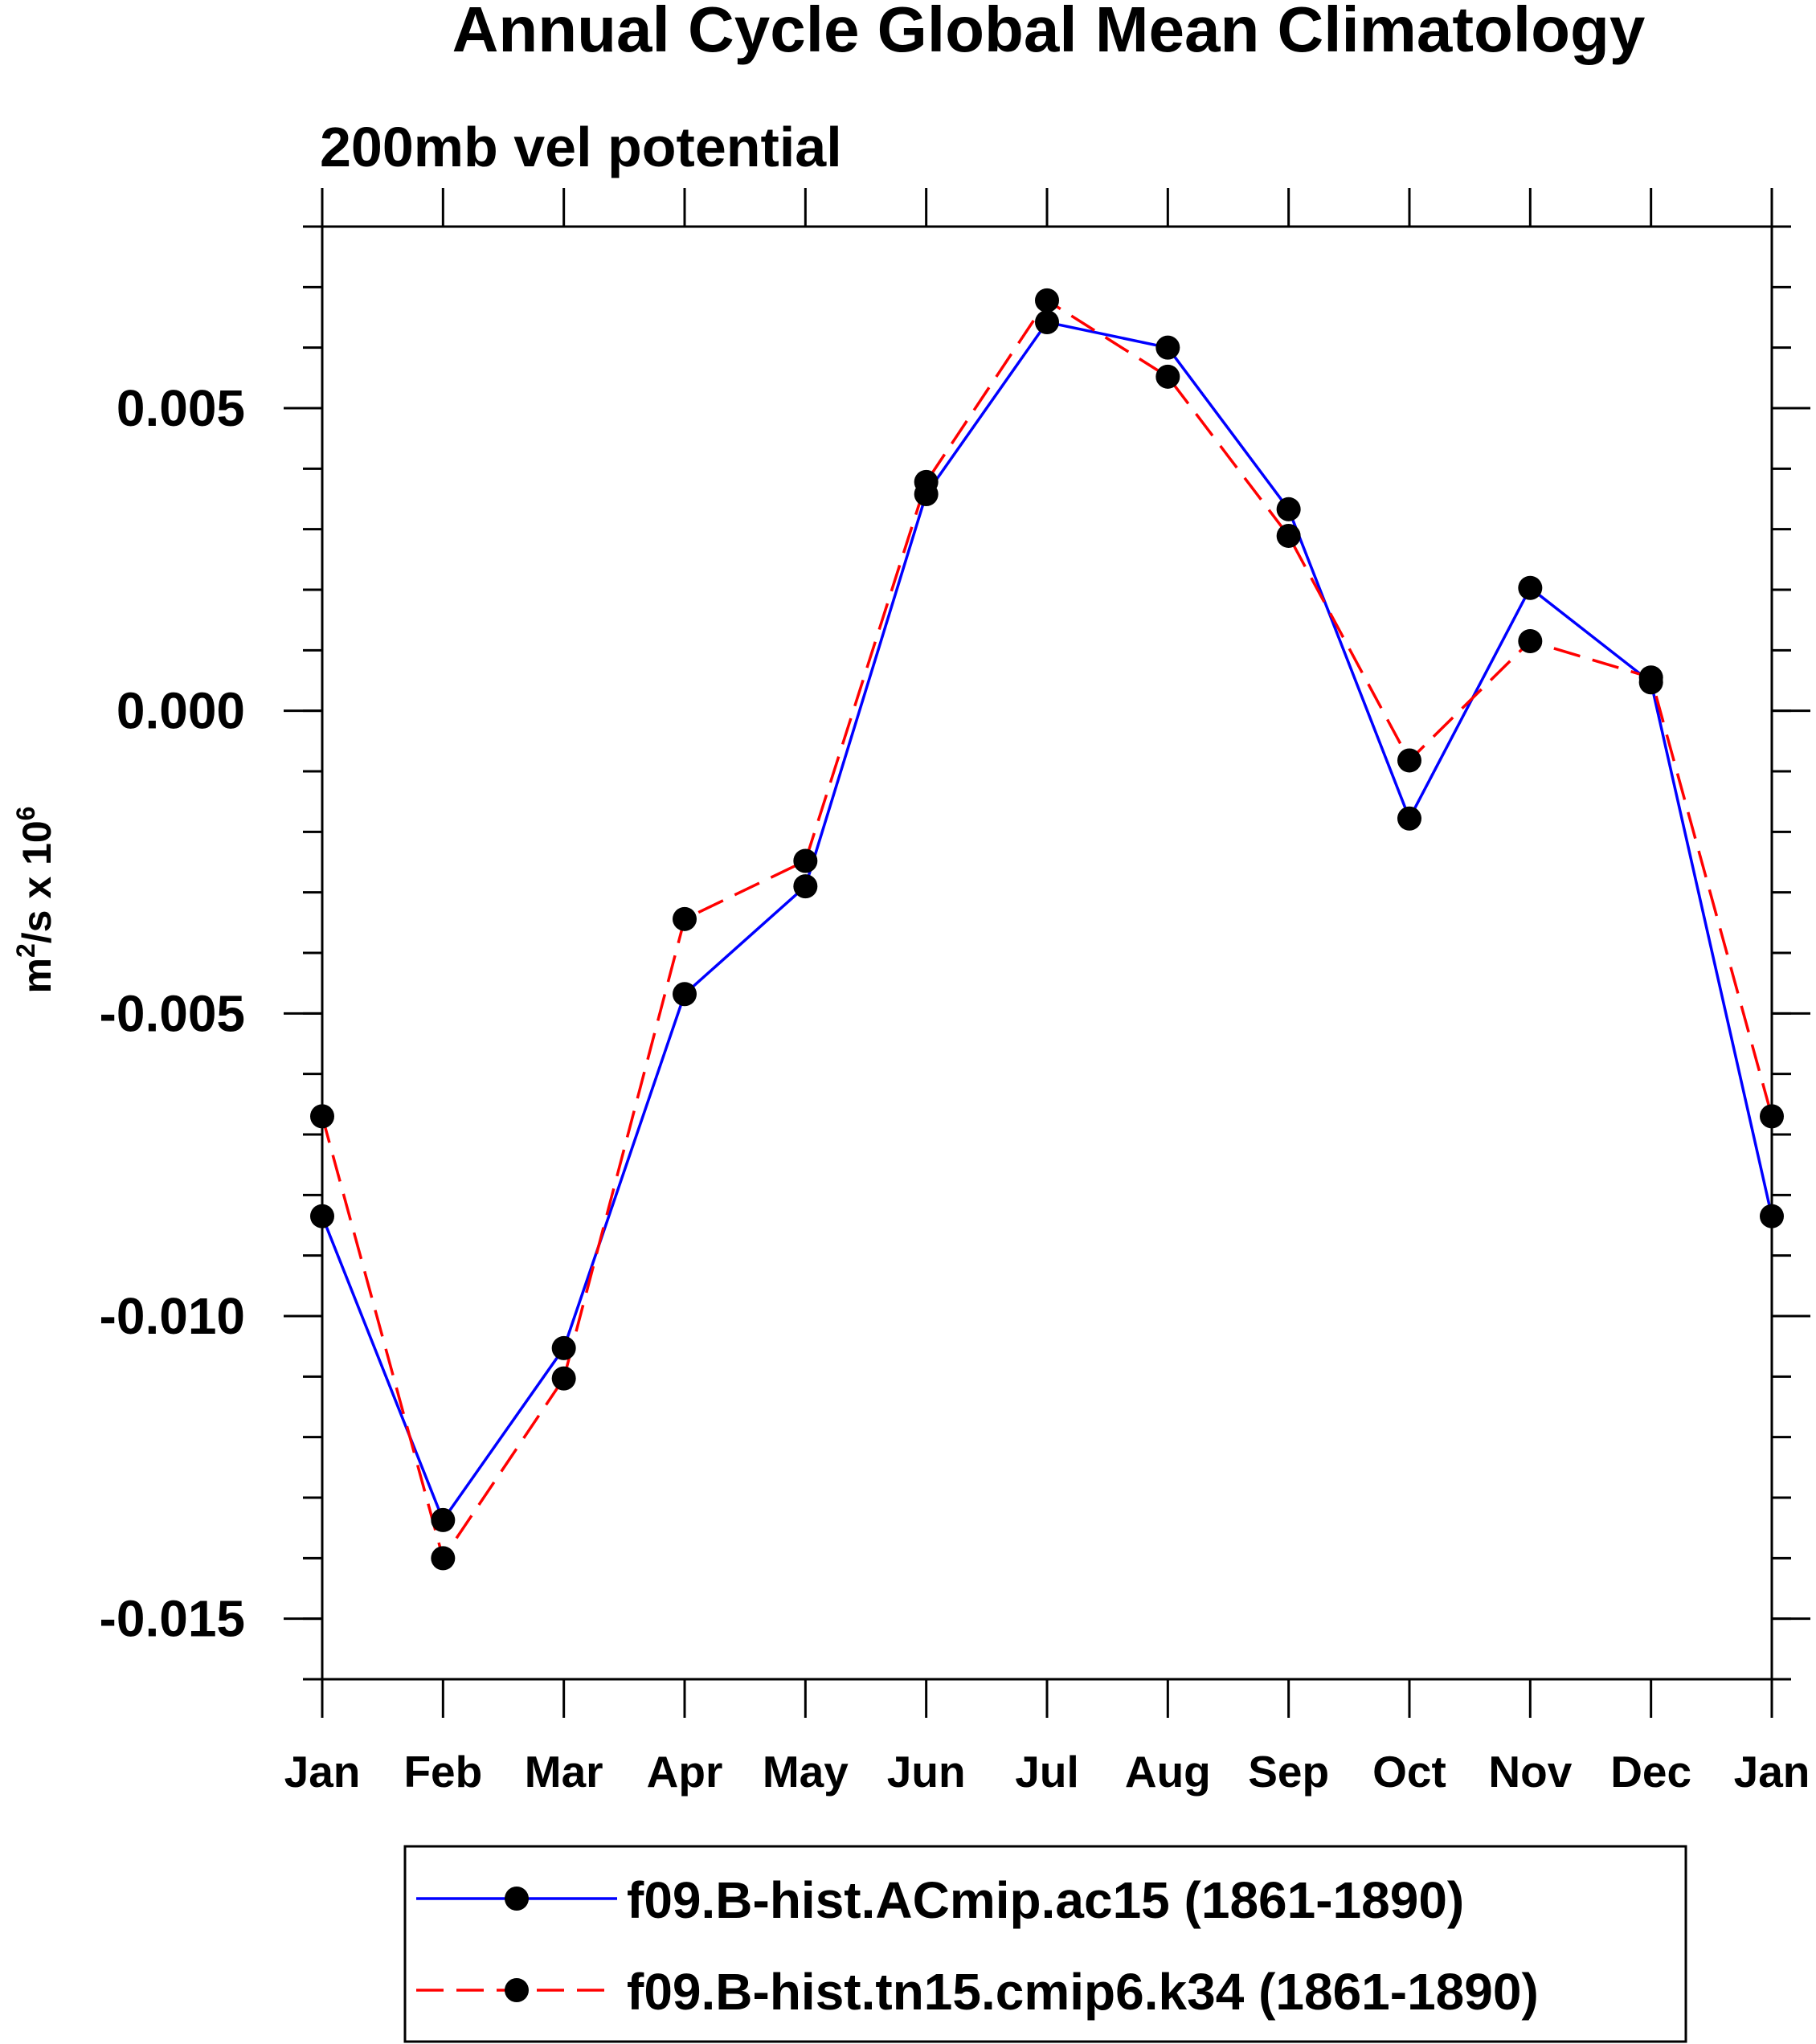 The image size is (1816, 2044). I want to click on y-tick-label: -0.010, so click(172, 1316).